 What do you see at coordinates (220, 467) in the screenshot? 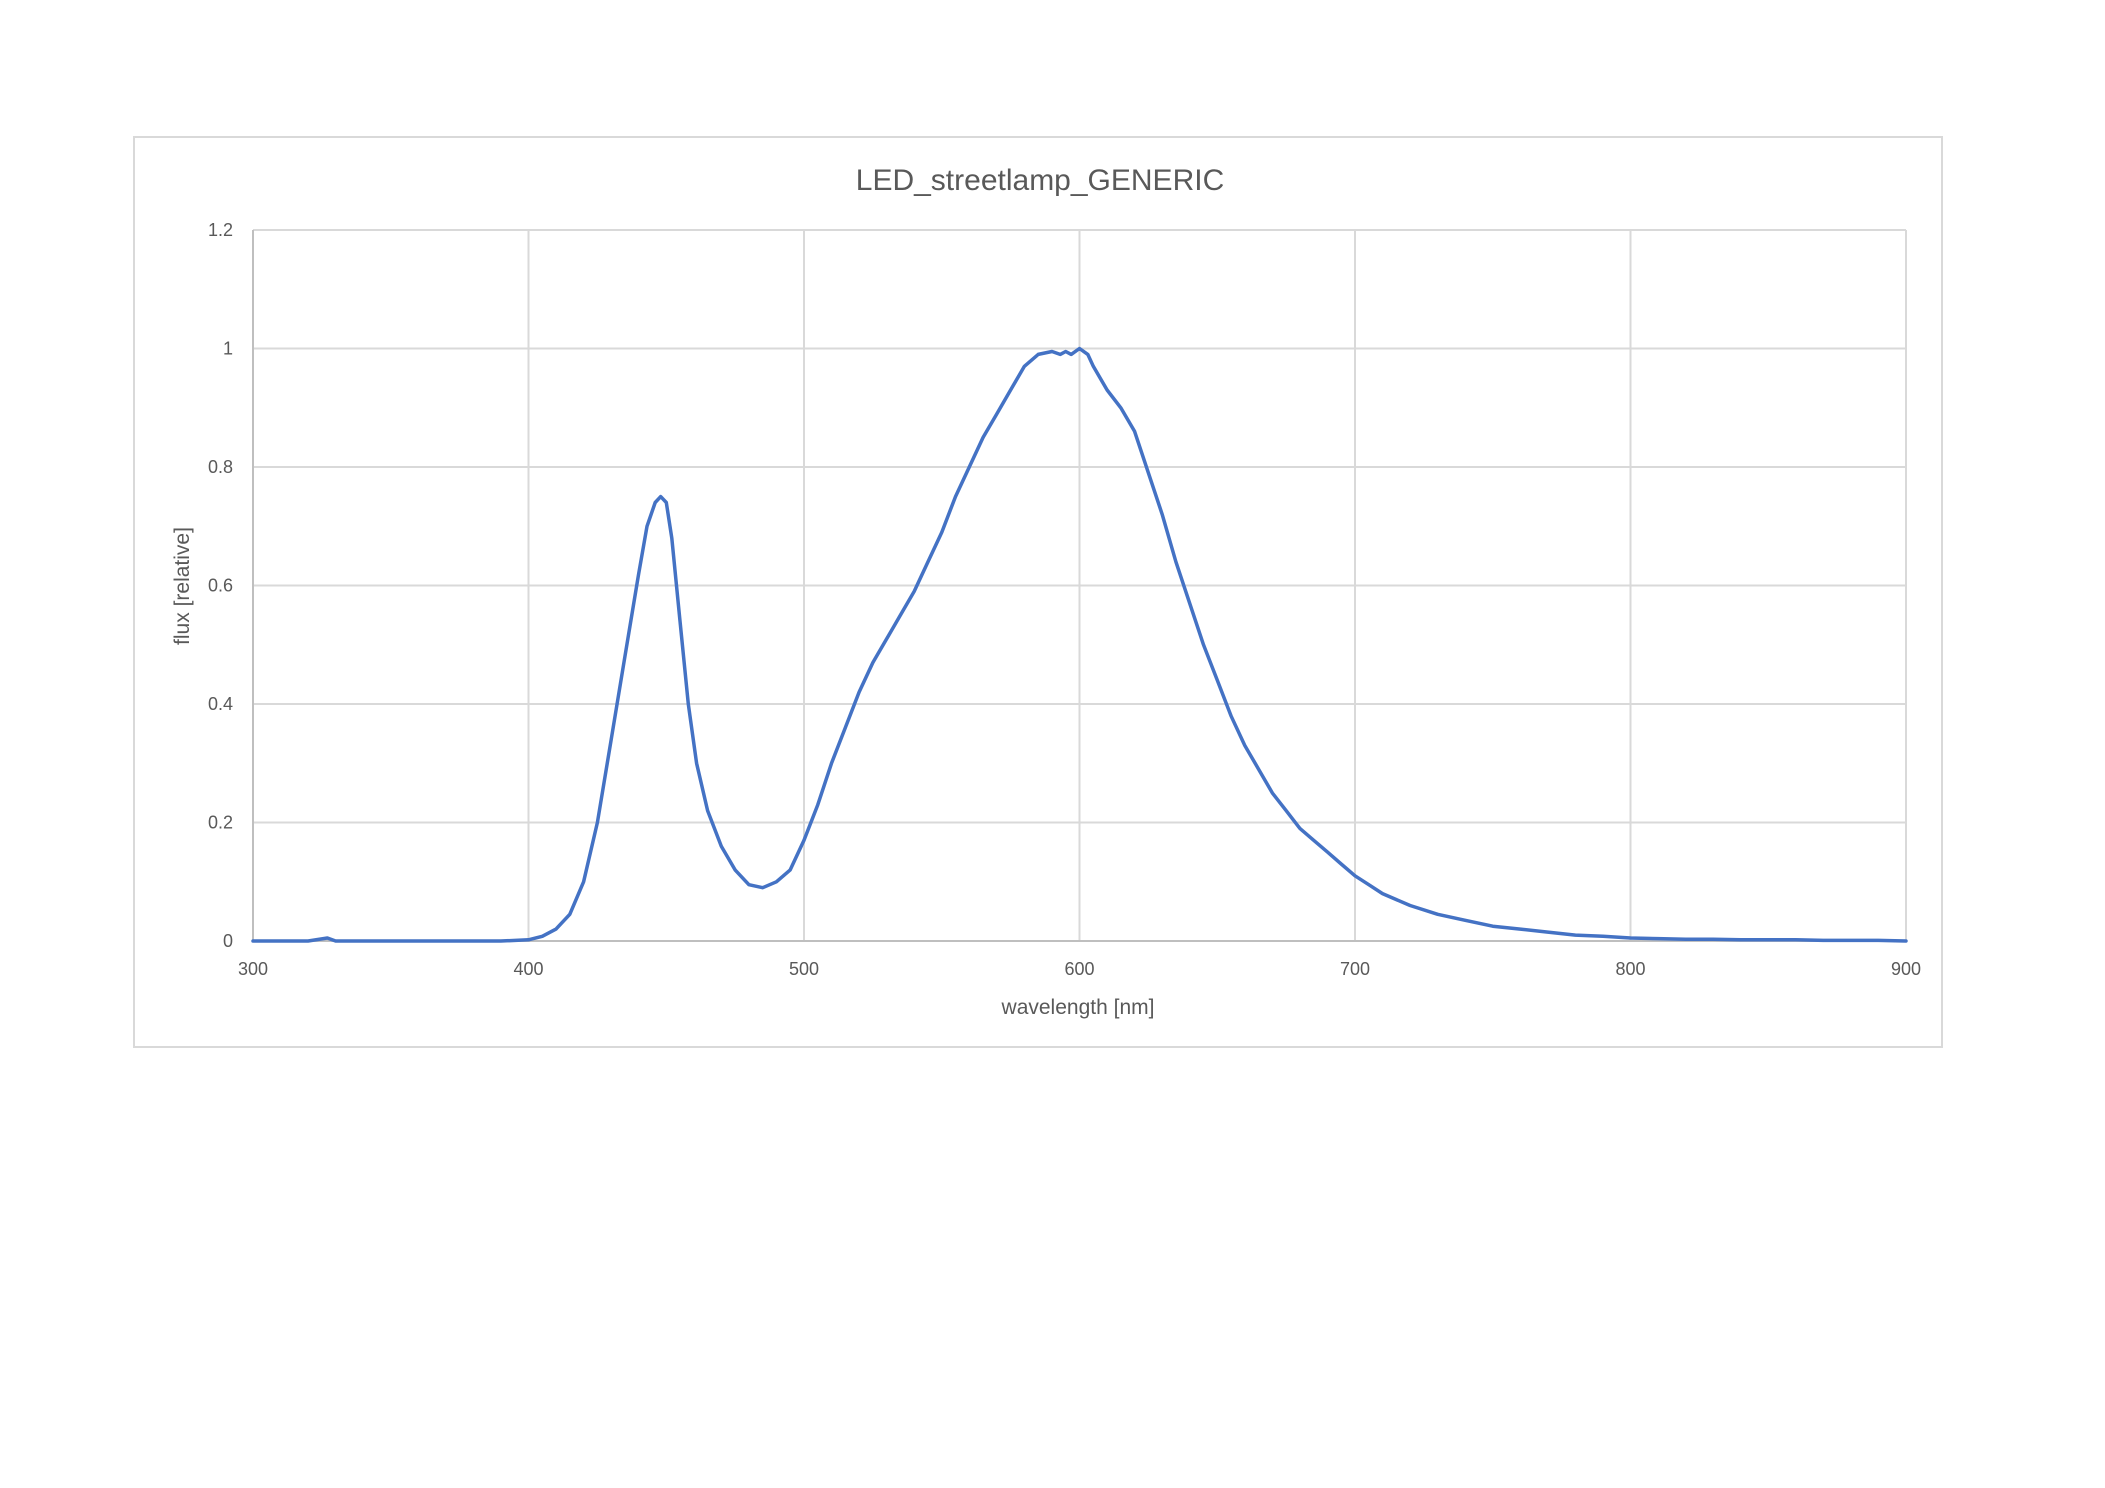
I see `y-tick-label: 0.8` at bounding box center [220, 467].